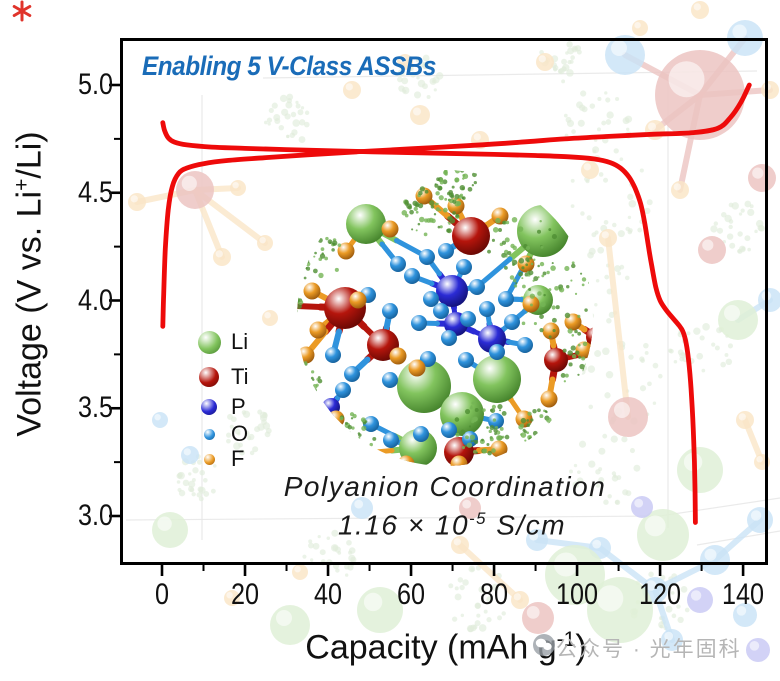  Describe the element at coordinates (544, 645) in the screenshot. I see `wechat-official-account-icon` at that location.